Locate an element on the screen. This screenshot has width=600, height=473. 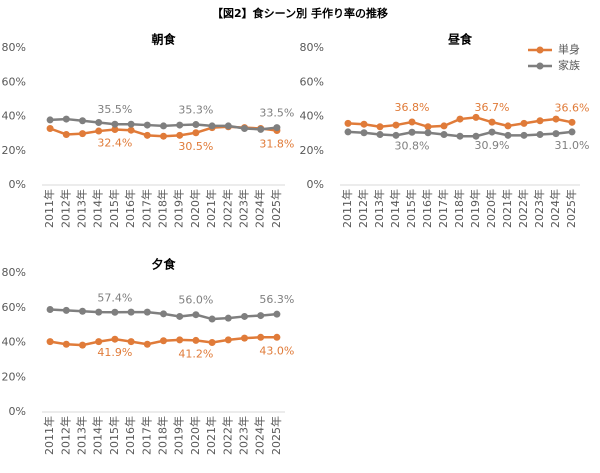
x-tick-label: 2017年 is located at coordinates (146, 208).